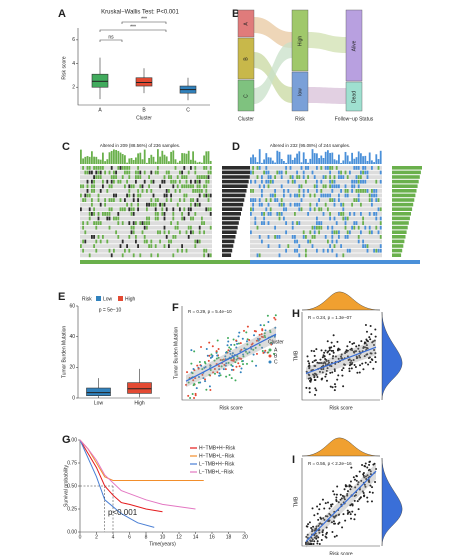 The image size is (474, 555). Describe the element at coordinates (72, 532) in the screenshot. I see `y-tick-label: 0.00` at that location.